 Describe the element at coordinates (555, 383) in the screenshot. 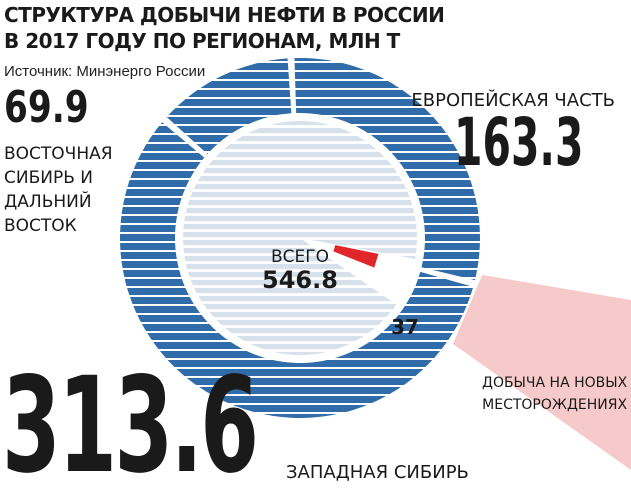

I see `new-fields-label-line: ДОБЫЧА НА НОВЫХ` at that location.